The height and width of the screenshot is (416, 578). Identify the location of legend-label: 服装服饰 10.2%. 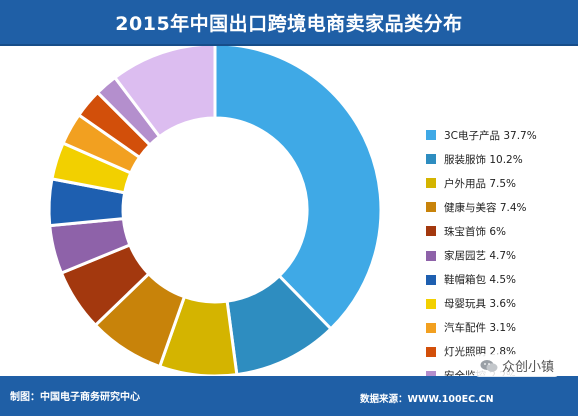
(483, 159).